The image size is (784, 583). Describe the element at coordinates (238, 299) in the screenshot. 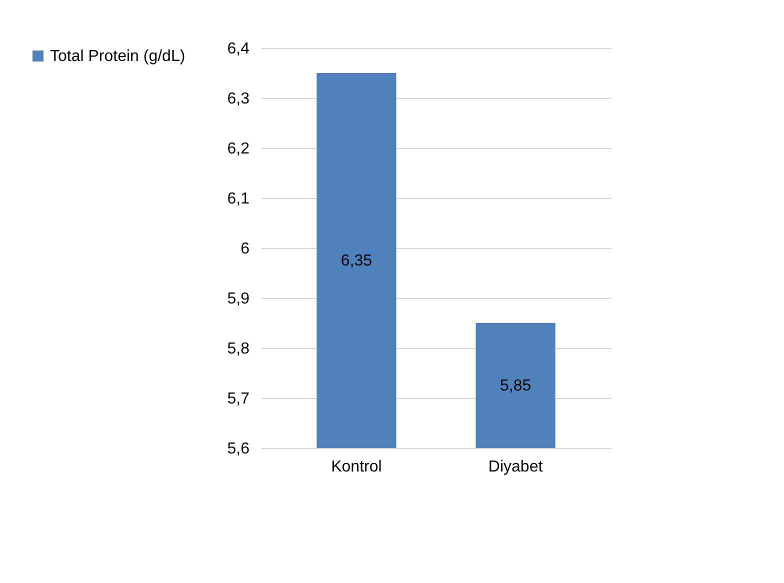

I see `y-tick-label: 5,9` at that location.